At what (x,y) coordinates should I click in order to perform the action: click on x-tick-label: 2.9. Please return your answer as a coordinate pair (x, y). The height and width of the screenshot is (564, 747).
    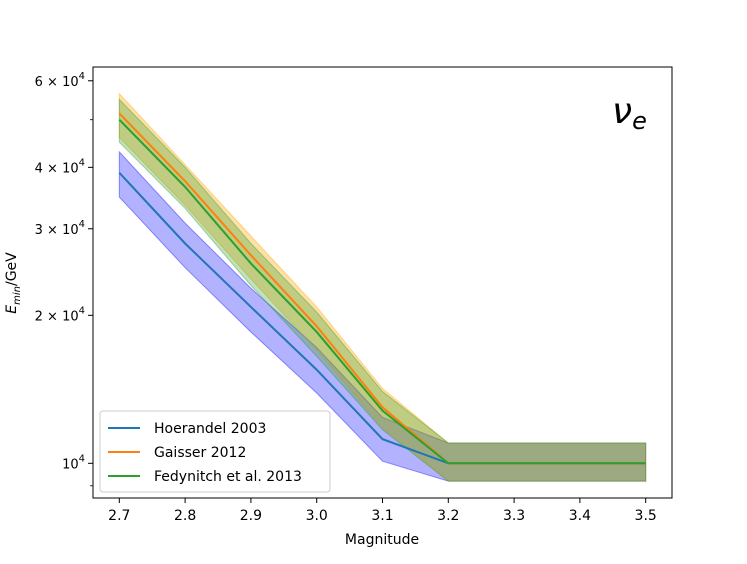
    Looking at the image, I should click on (251, 516).